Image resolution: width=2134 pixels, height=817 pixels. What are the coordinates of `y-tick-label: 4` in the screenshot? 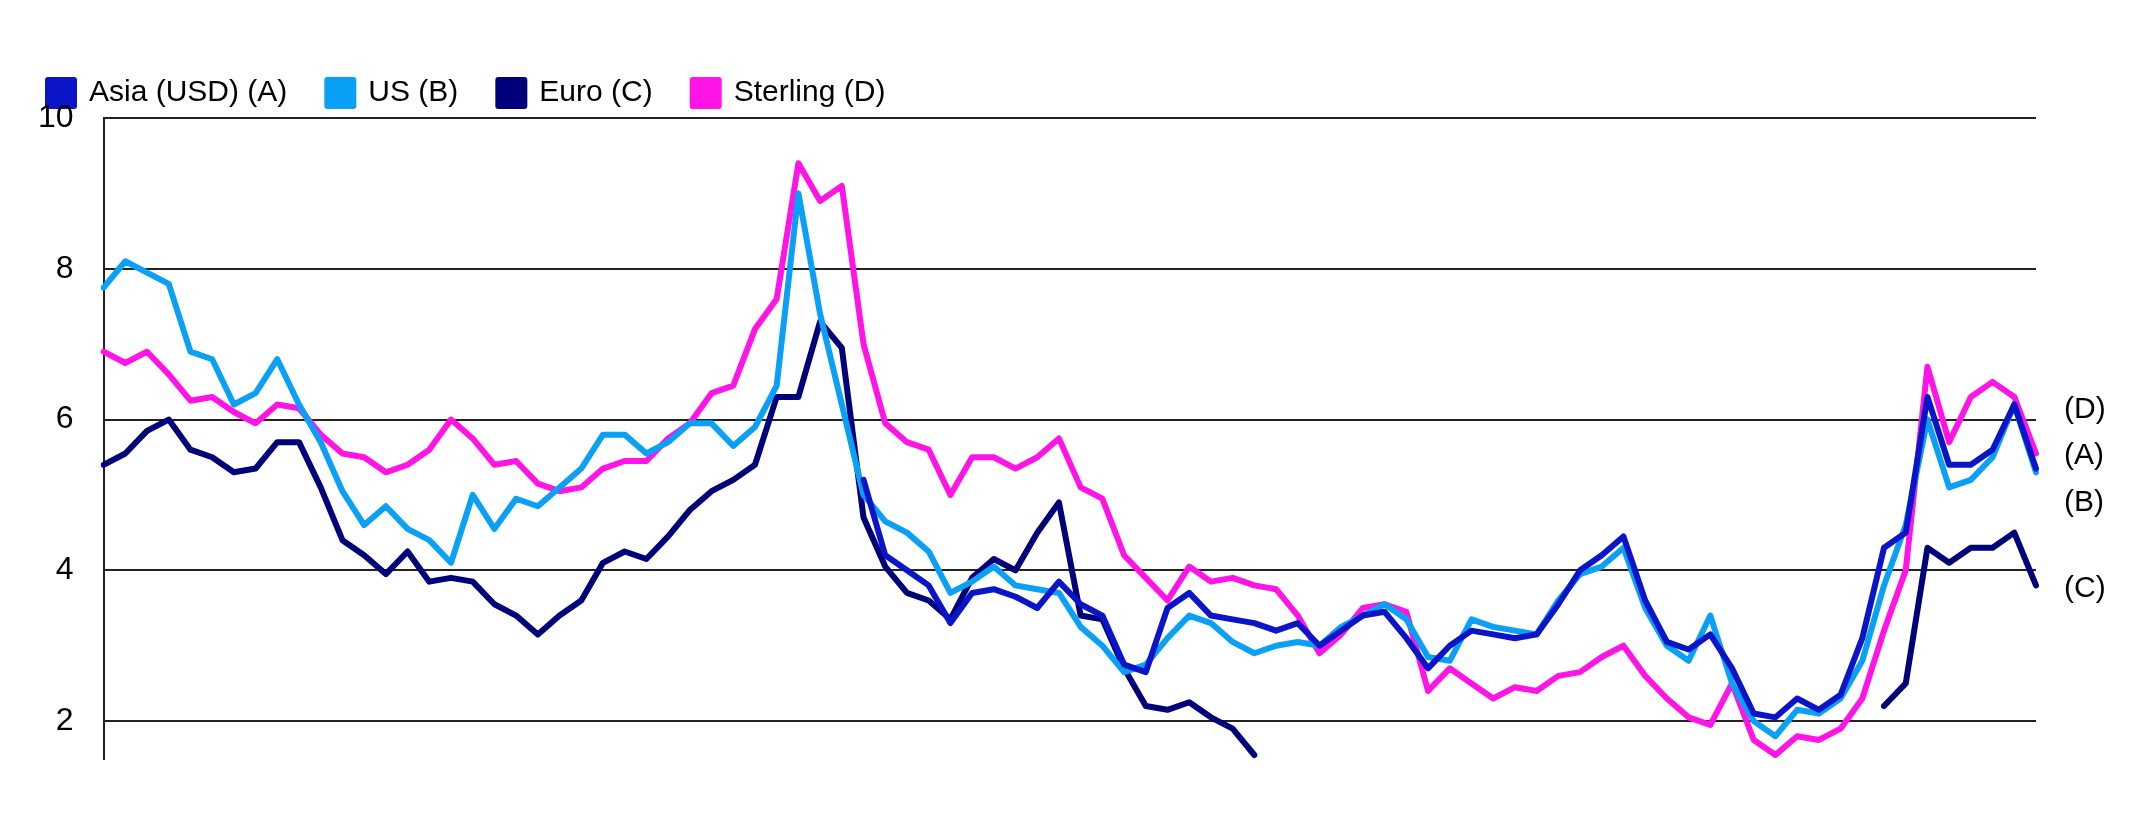 It's located at (64, 568).